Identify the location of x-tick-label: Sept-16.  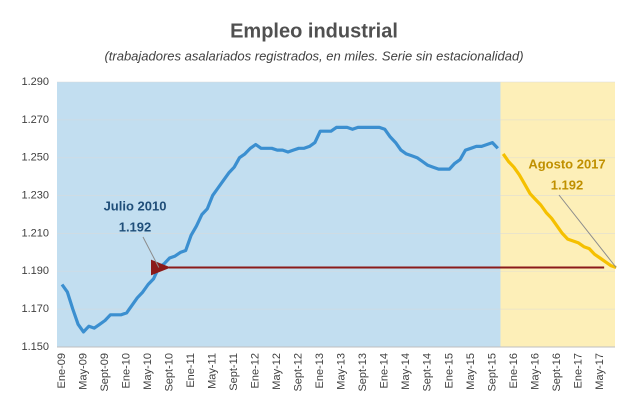
(557, 372).